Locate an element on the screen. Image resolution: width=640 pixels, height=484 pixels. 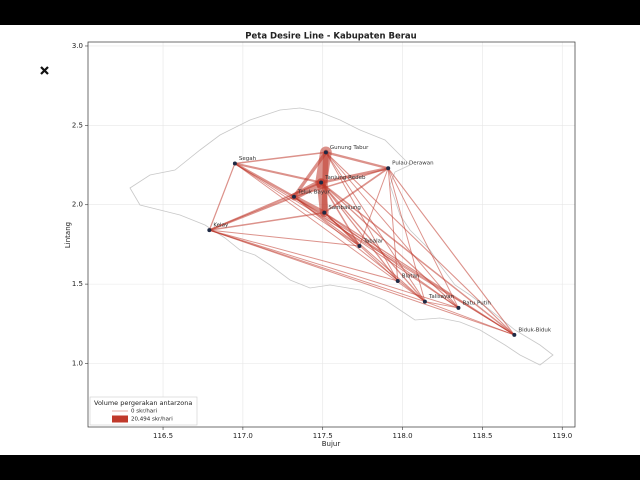
zone-label: Biatan is located at coordinates (411, 276).